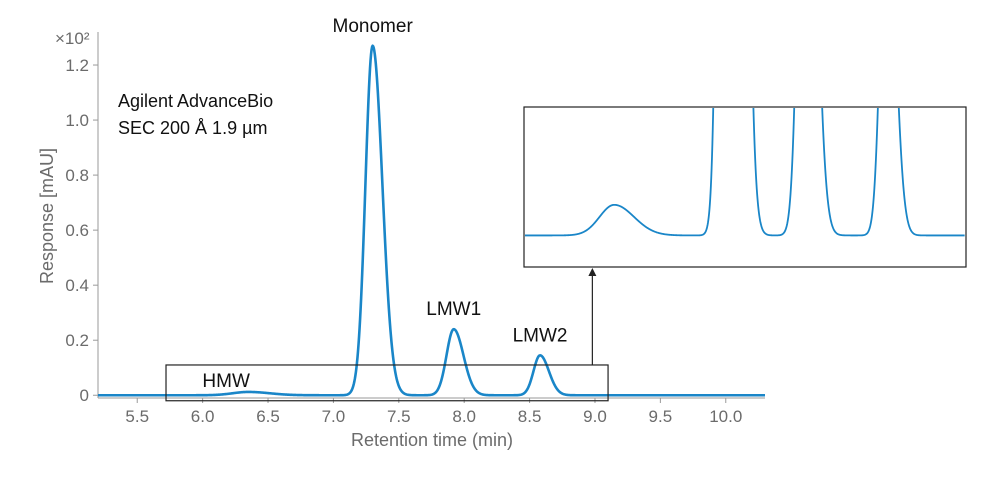 The image size is (1000, 492). I want to click on y-axis-title: Response [mAU], so click(47, 216).